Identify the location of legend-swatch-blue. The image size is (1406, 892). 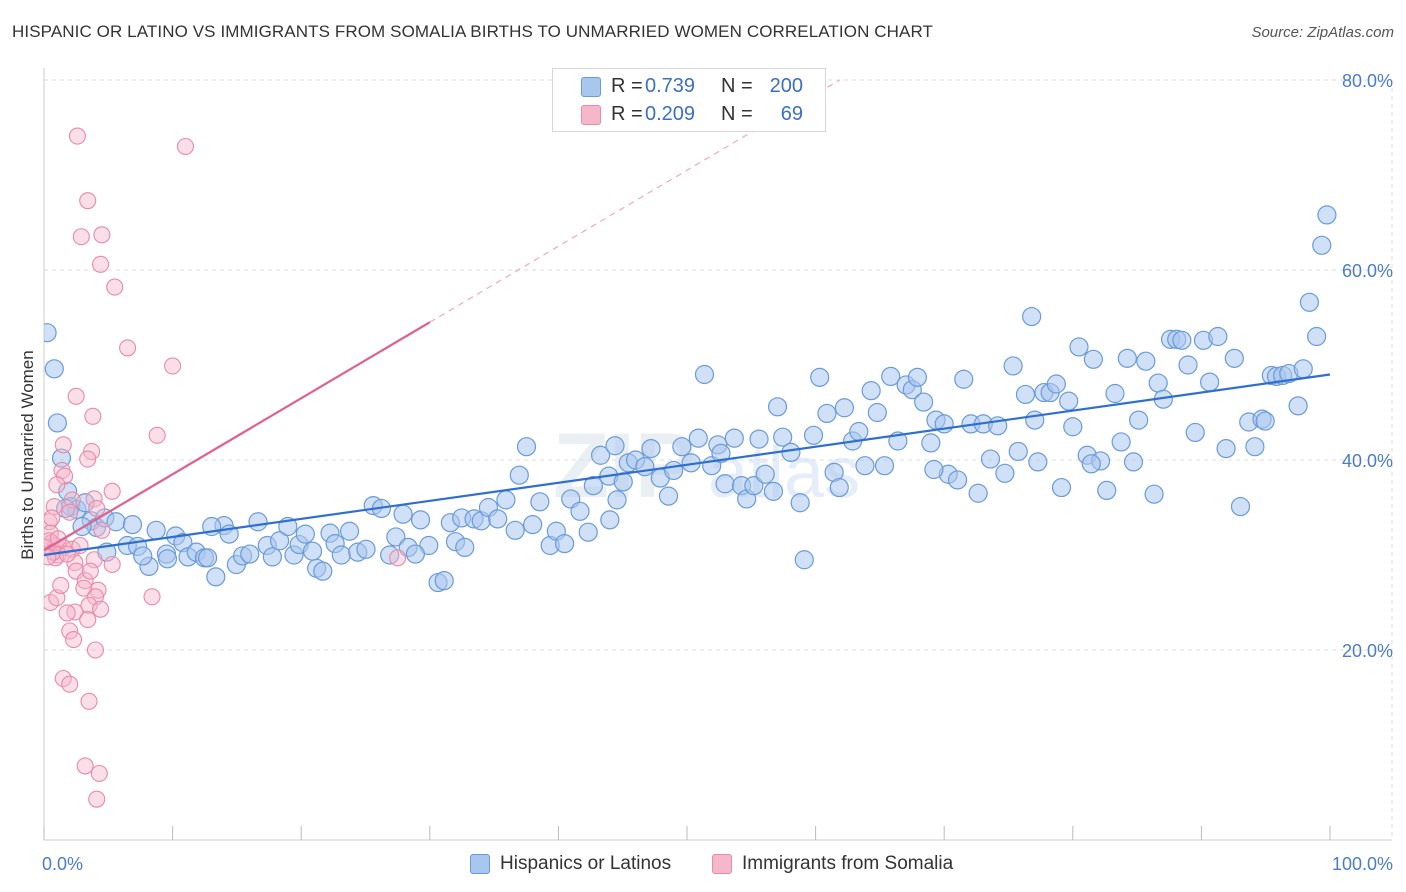
(591, 87).